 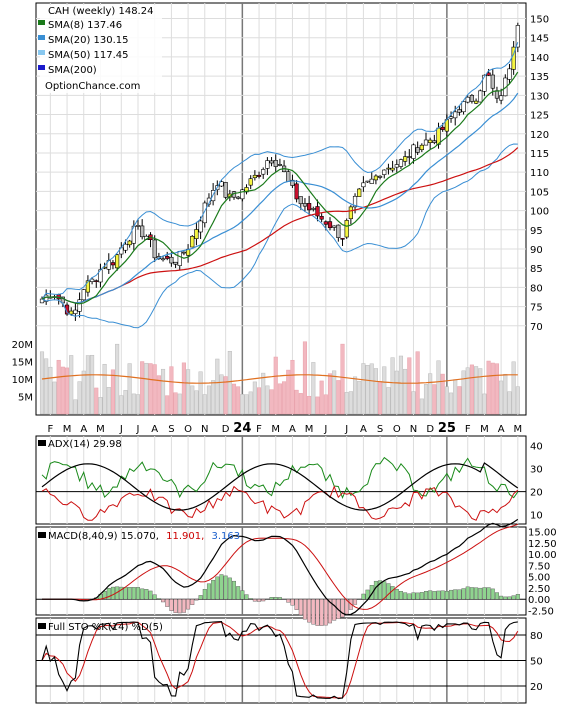 What do you see at coordinates (139, 536) in the screenshot?
I see `macd-label-group: MACD(8,40,9) 15.070, 11.901, 3.163` at bounding box center [139, 536].